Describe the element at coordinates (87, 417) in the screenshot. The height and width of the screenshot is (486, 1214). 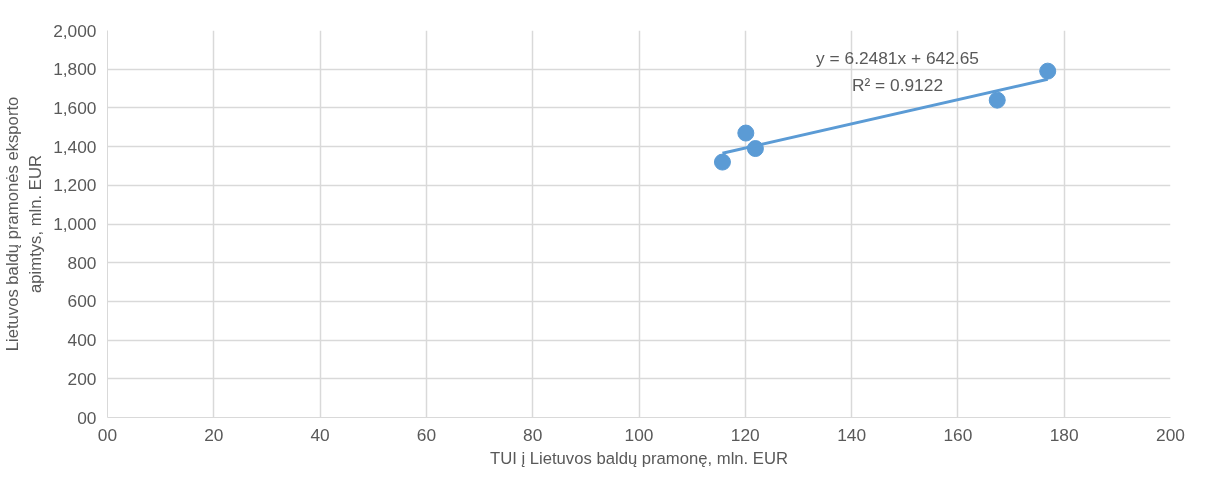
I see `y-tick-label: 00` at that location.